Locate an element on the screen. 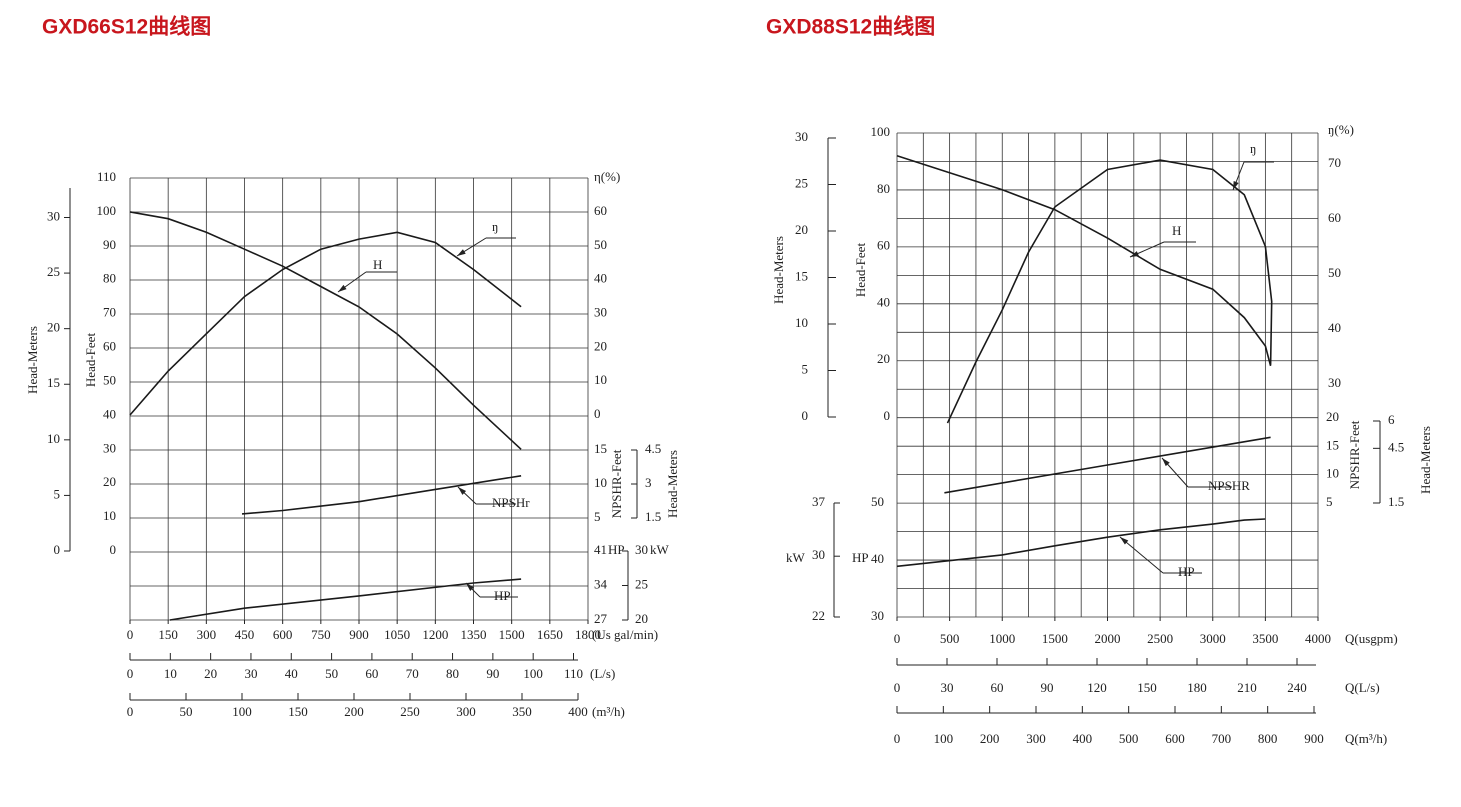 Image resolution: width=1461 pixels, height=807 pixels. x-tick-label: 2500 is located at coordinates (1160, 638).